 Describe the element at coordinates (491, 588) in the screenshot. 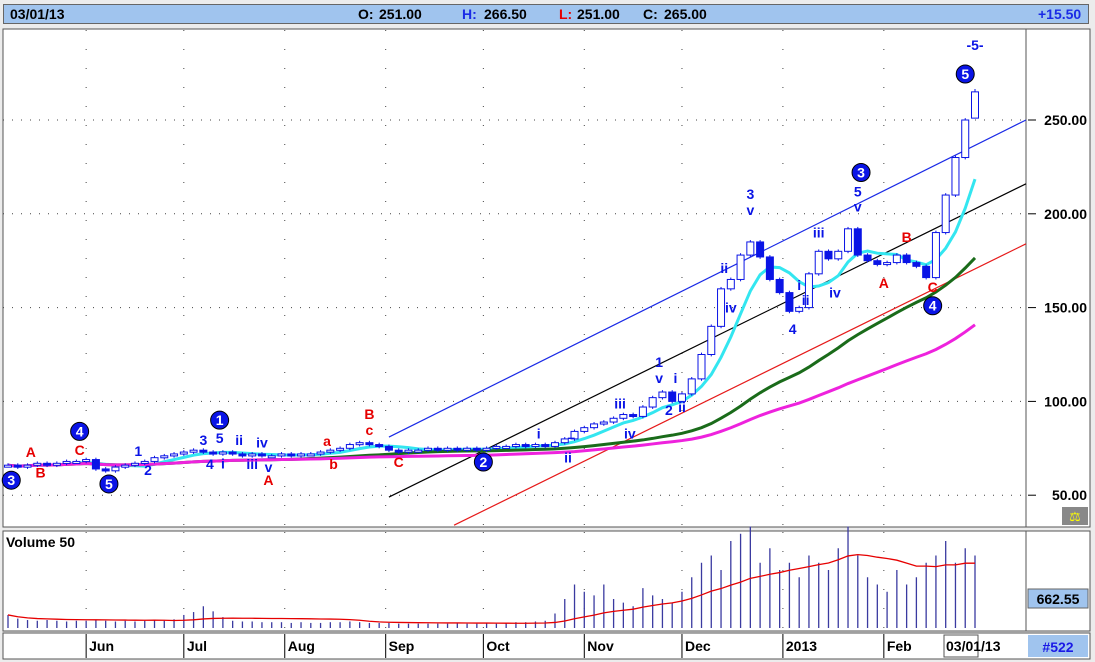

I see `volume-moving-average` at that location.